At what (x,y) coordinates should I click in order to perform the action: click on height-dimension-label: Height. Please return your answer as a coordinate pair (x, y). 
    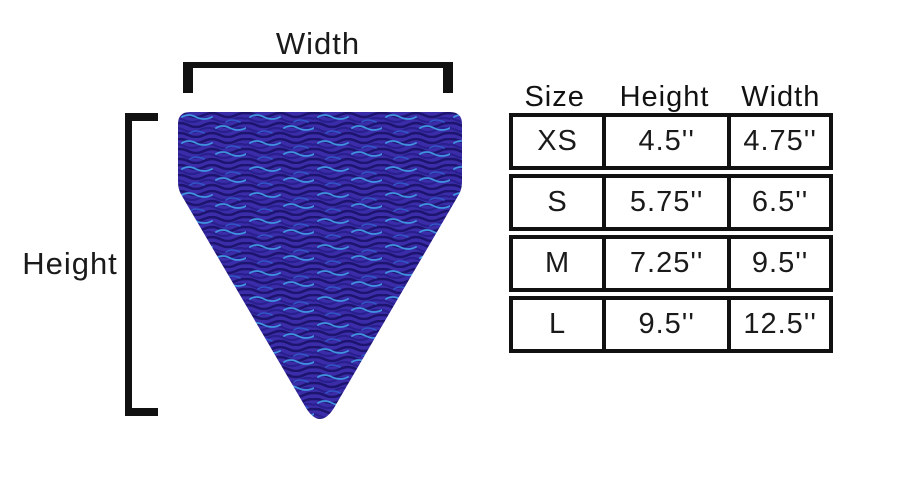
    Looking at the image, I should click on (70, 263).